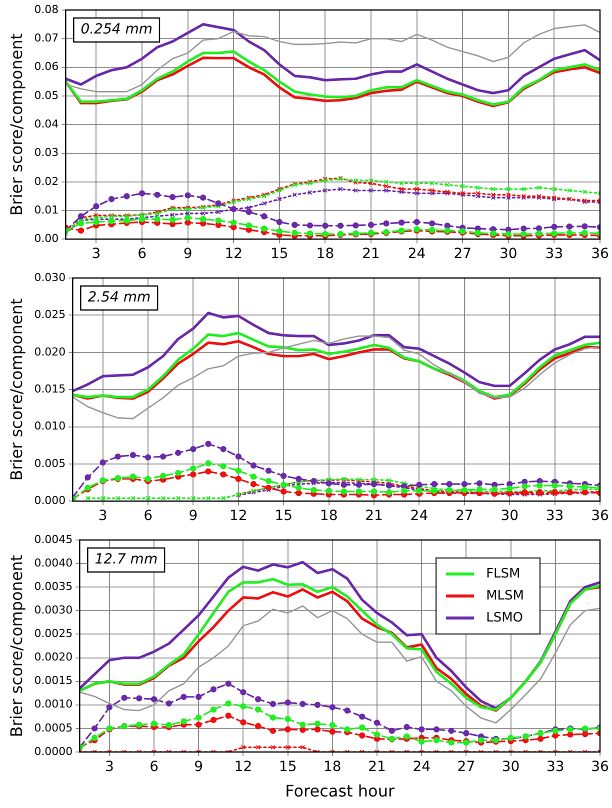 This screenshot has width=612, height=808. Describe the element at coordinates (46, 67) in the screenshot. I see `y-tick-label: 0.06` at that location.